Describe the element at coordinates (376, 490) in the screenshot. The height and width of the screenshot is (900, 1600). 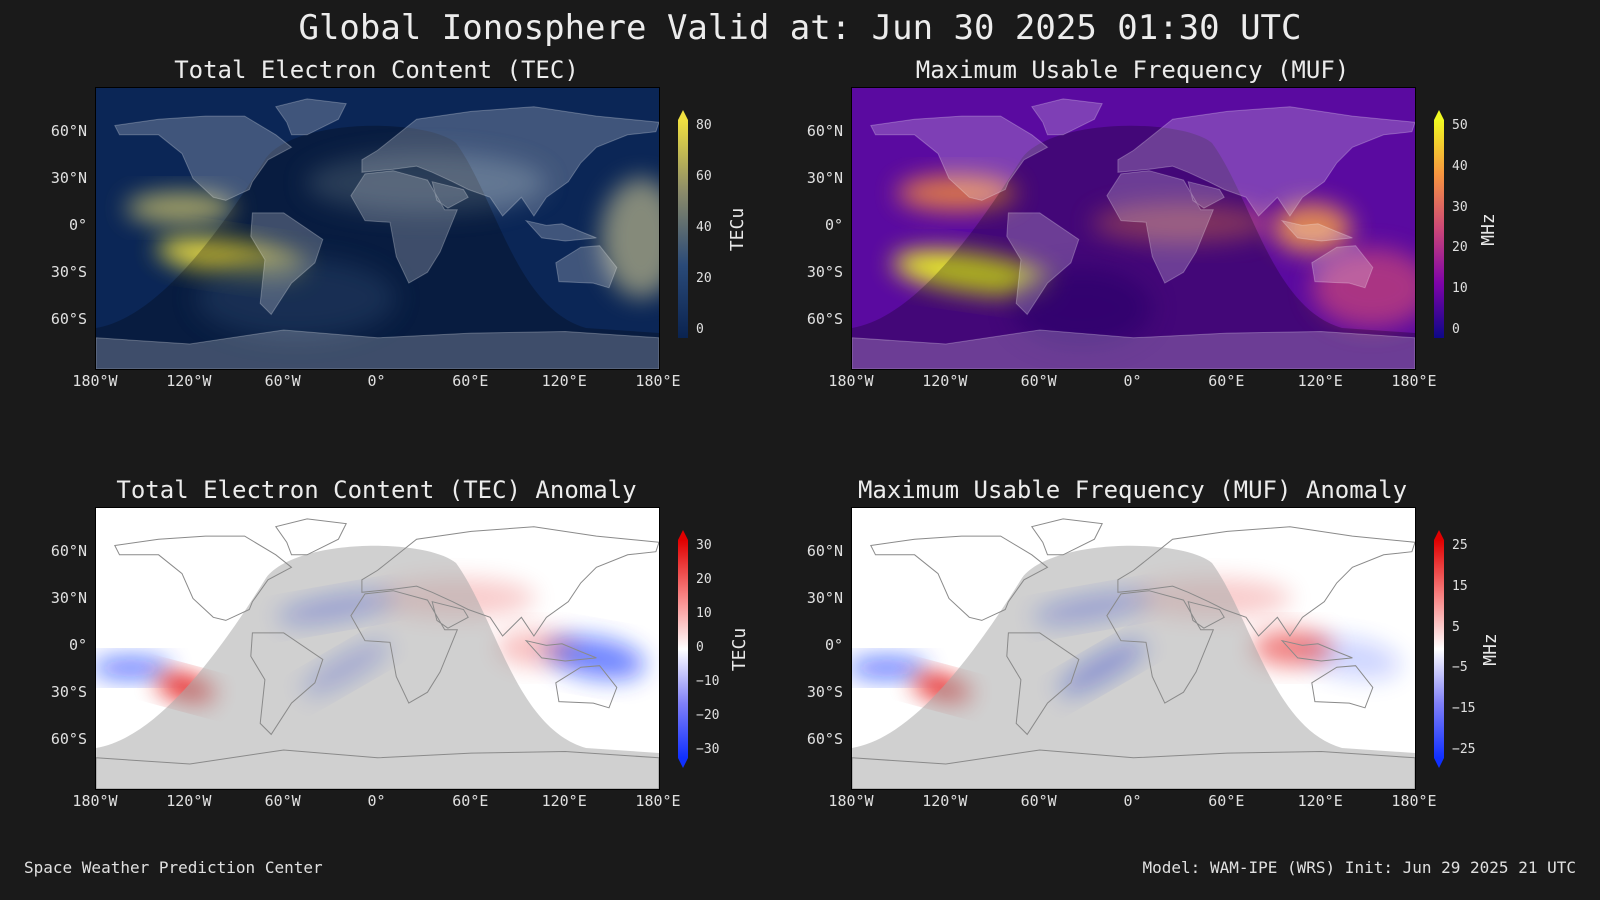
I see `panel-title: Total Electron Content (TEC) Anomaly` at that location.